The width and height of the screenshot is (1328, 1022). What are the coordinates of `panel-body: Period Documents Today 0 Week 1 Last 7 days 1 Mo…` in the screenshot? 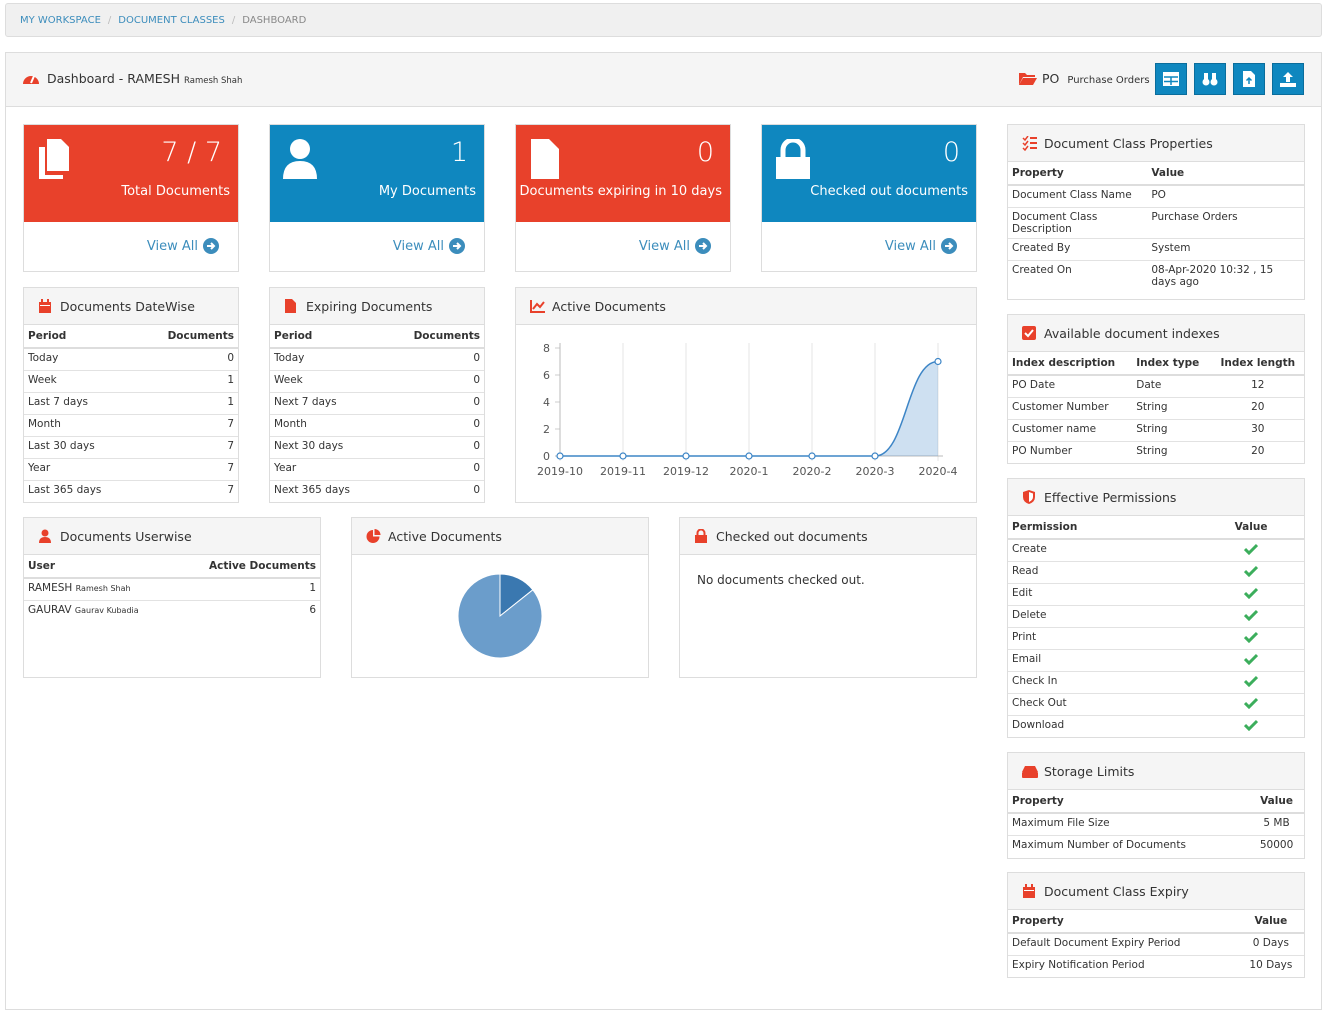 It's located at (131, 413).